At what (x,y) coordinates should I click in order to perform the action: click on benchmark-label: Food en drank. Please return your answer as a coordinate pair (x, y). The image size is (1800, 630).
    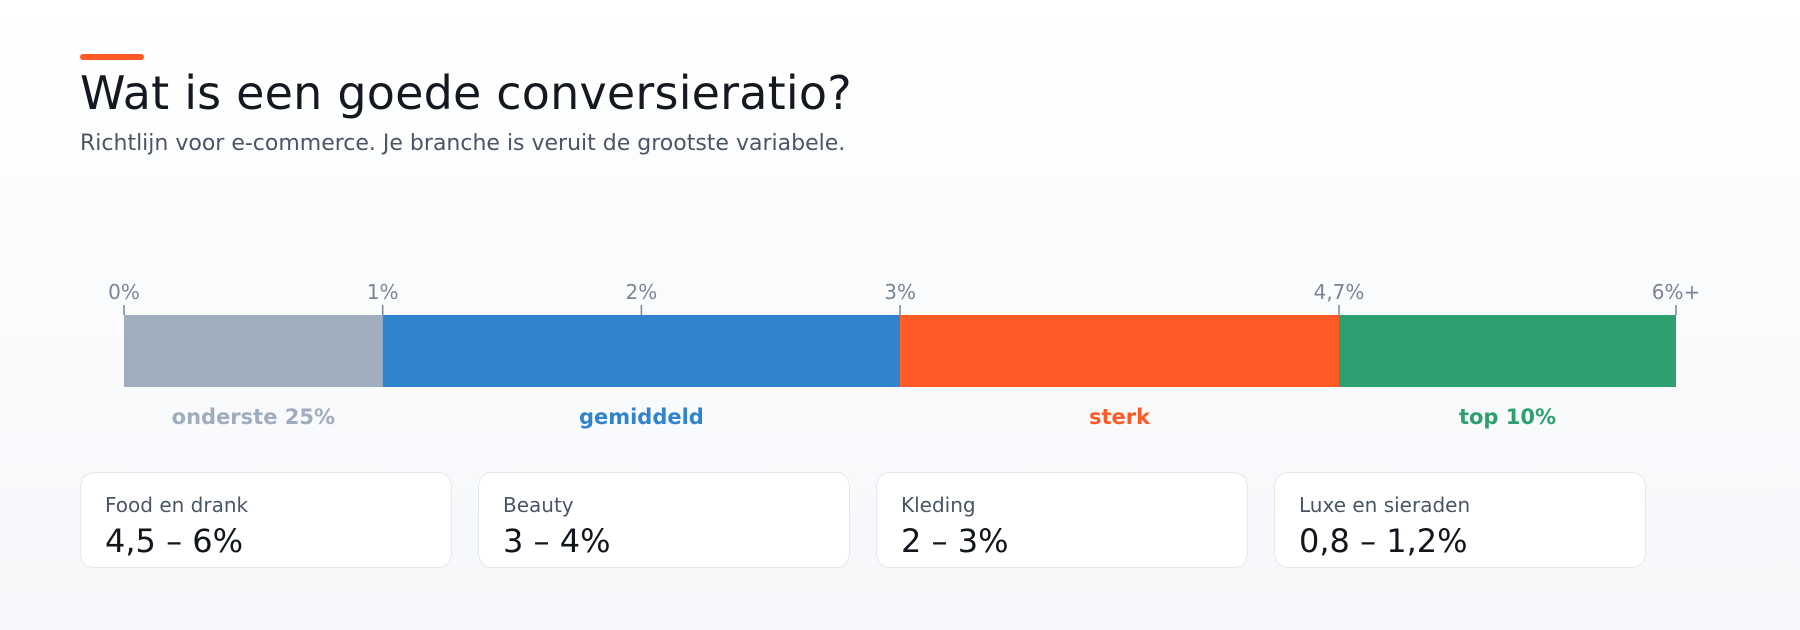
    Looking at the image, I should click on (177, 505).